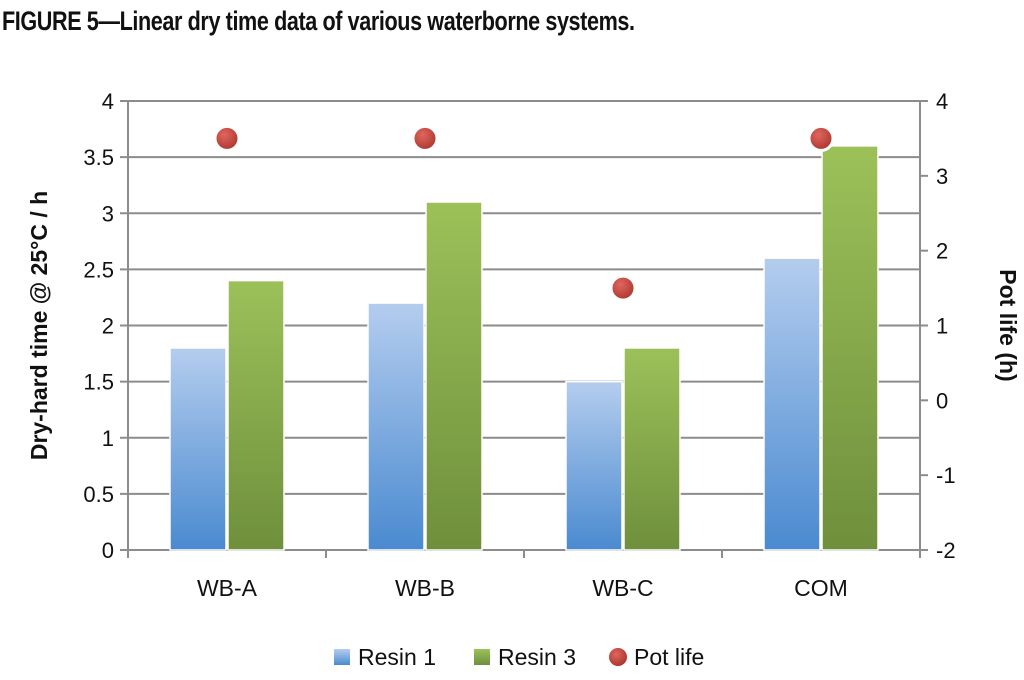 This screenshot has height=680, width=1024. I want to click on left-tick-label: 0.5, so click(98, 494).